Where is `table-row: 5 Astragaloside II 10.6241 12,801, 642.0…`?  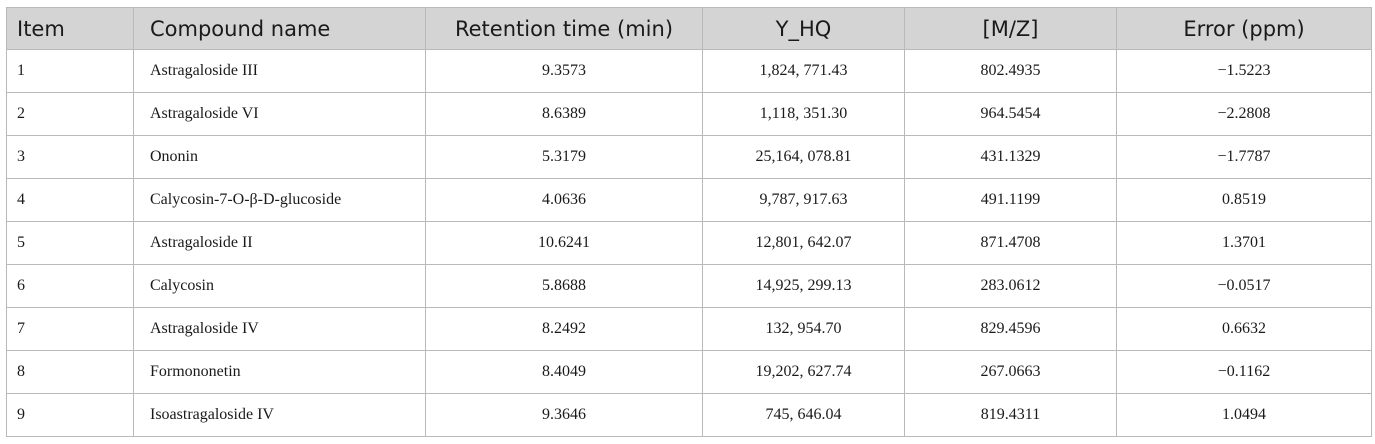
table-row: 5 Astragaloside II 10.6241 12,801, 642.0… is located at coordinates (689, 243).